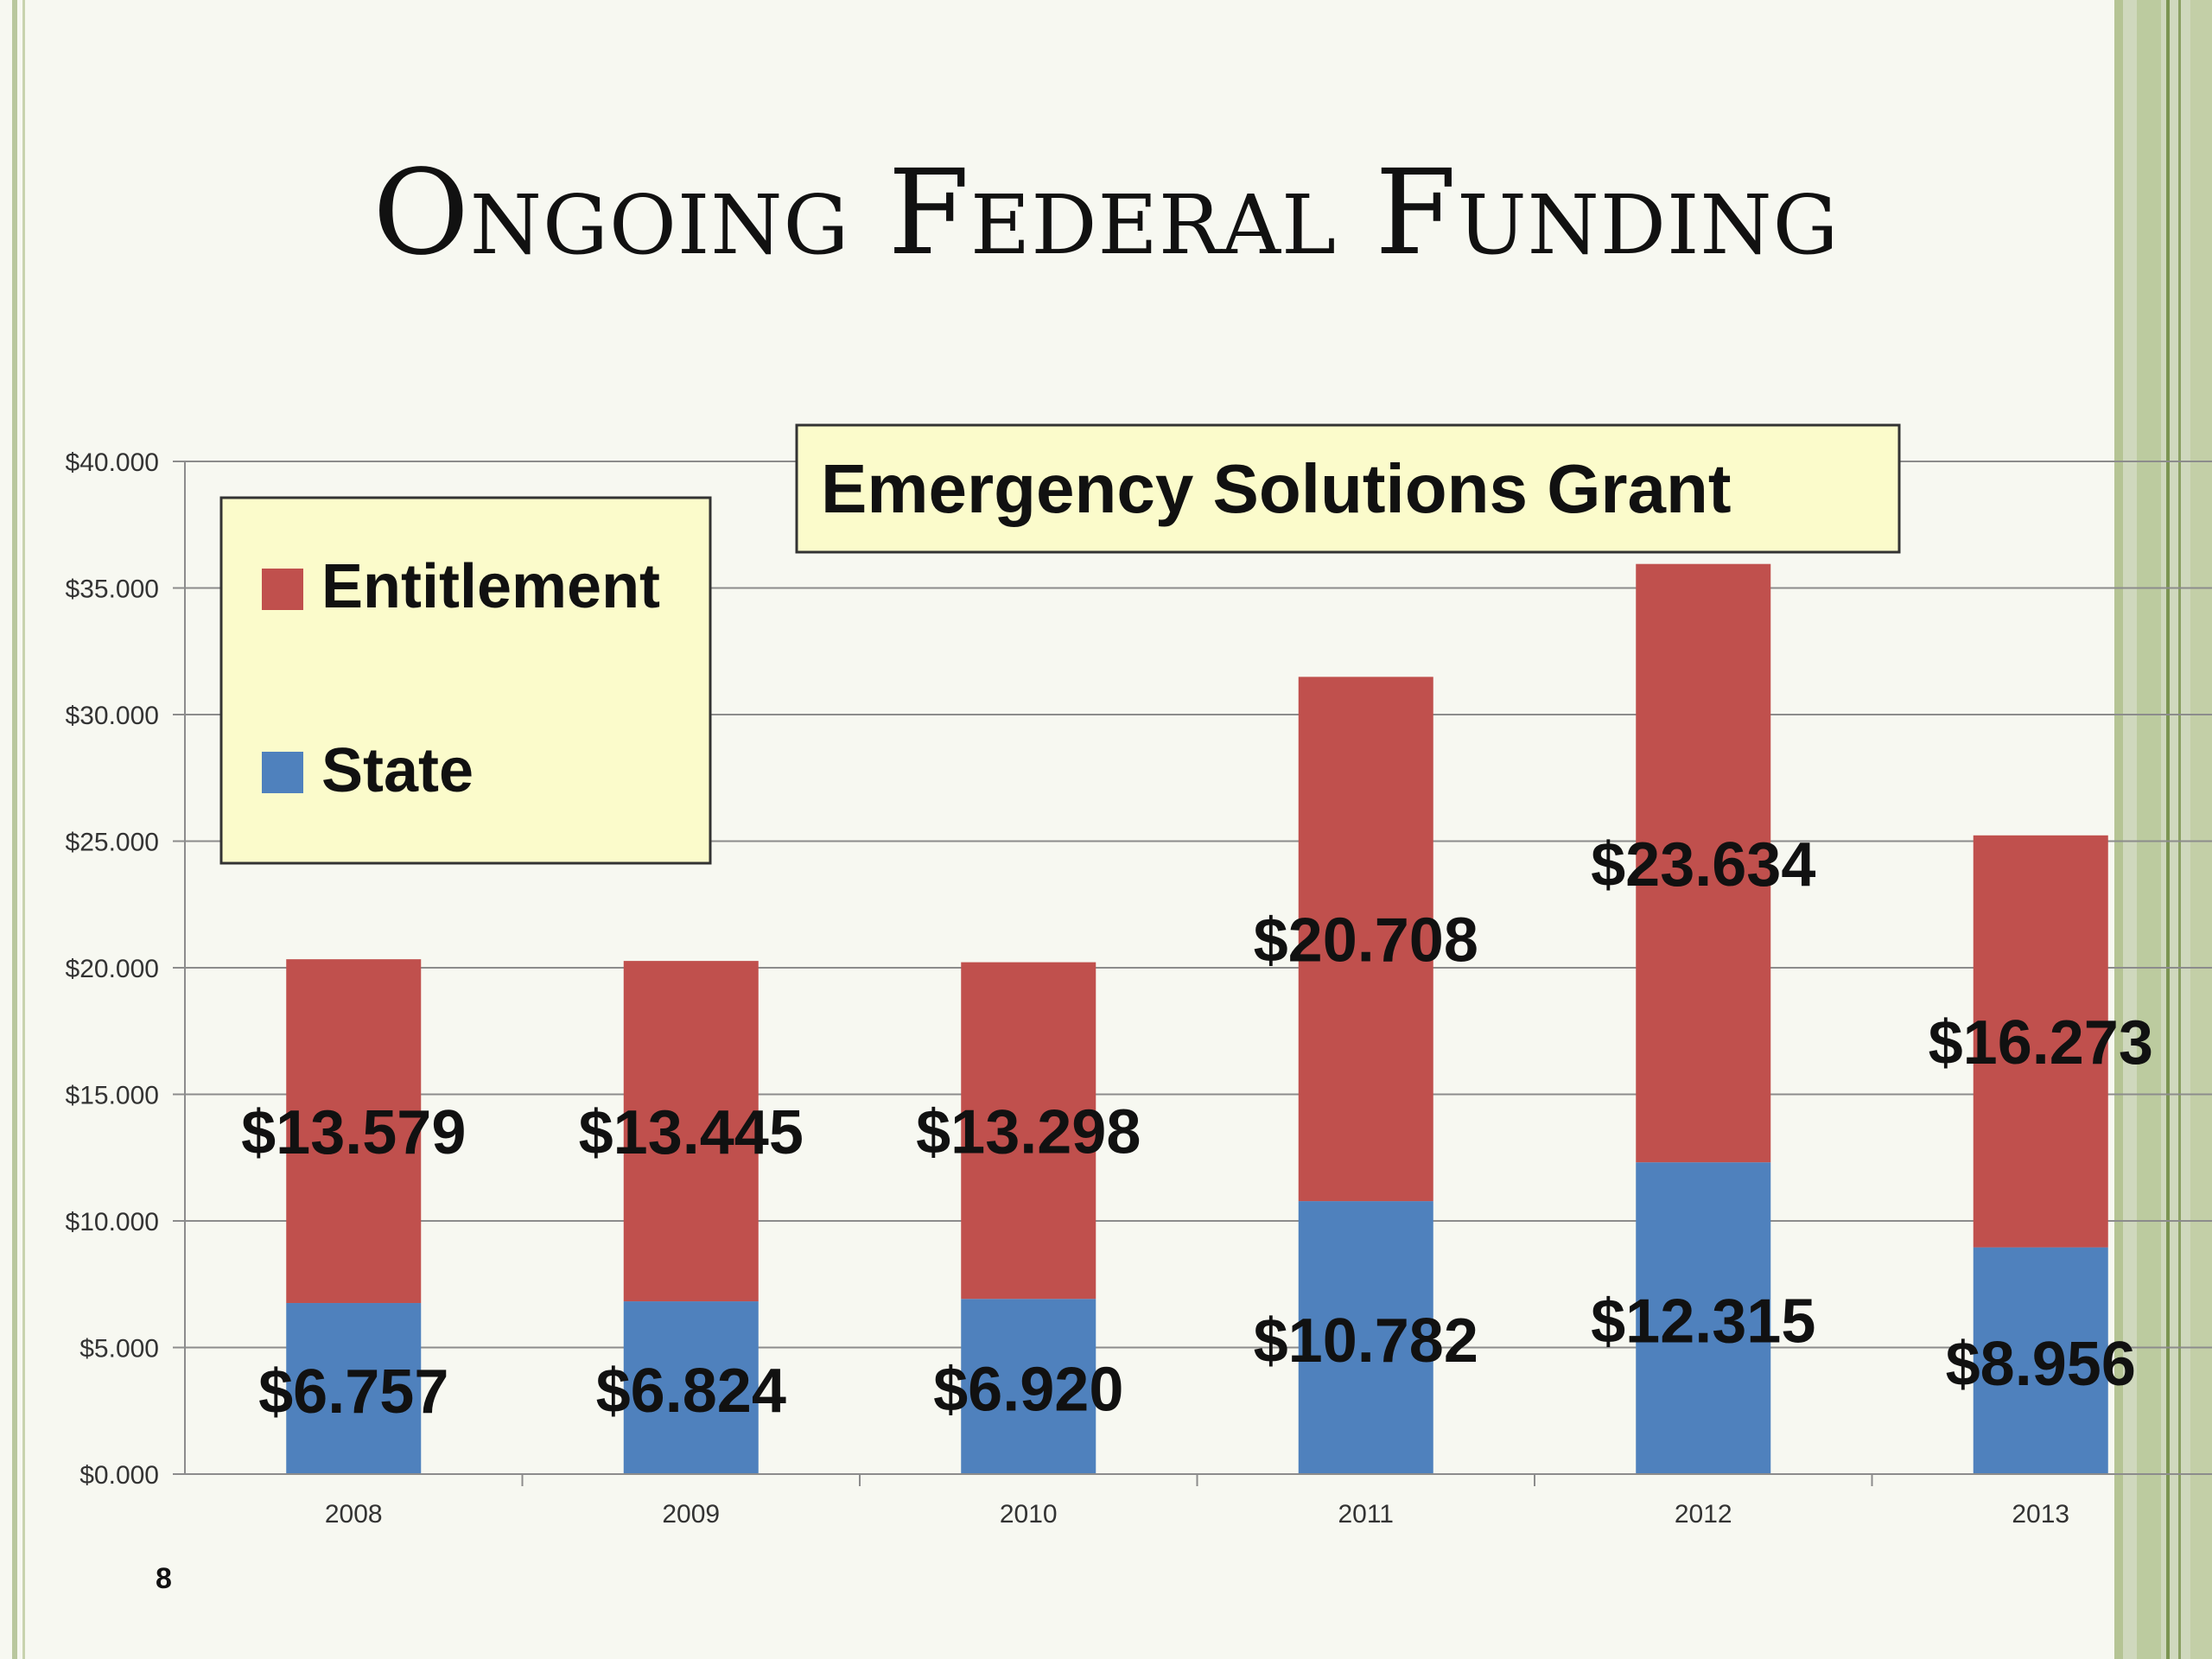  I want to click on data-label-state: $6.920, so click(1028, 1390).